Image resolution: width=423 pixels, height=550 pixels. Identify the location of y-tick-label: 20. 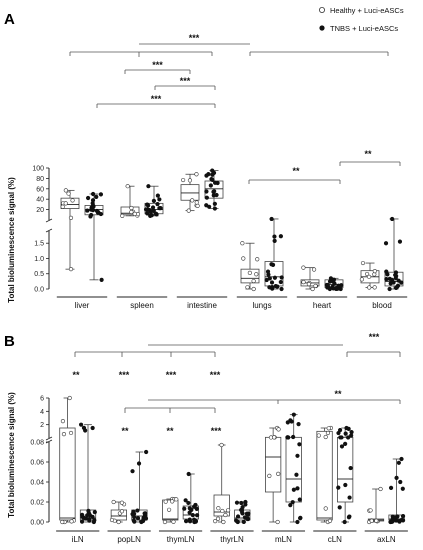
(40, 210).